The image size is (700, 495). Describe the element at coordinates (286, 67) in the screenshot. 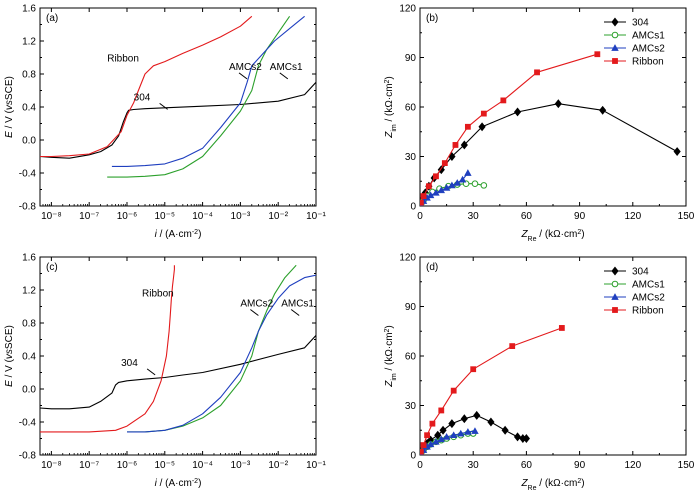

I see `annotation-label: AMCs1` at that location.